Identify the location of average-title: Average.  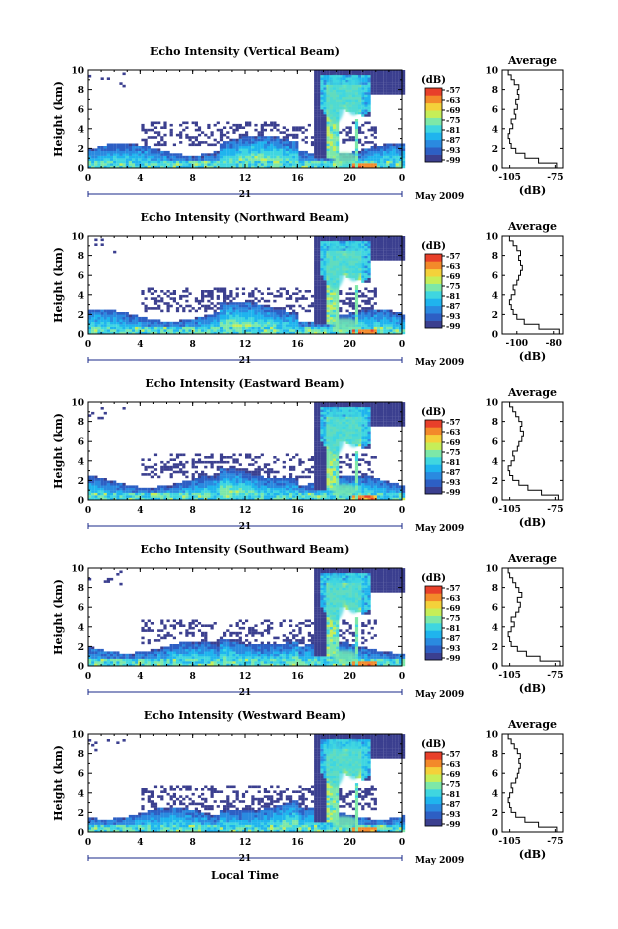
(532, 226).